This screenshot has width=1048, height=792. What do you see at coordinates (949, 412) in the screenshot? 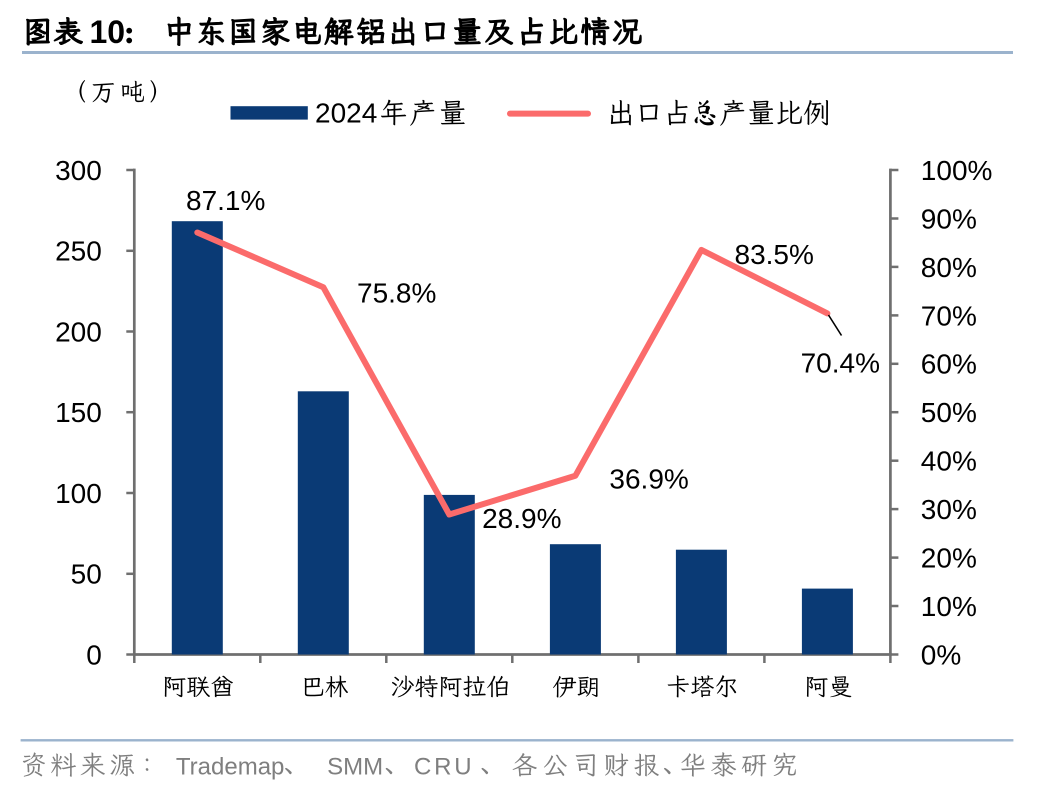
I see `svg-text: 50%` at bounding box center [949, 412].